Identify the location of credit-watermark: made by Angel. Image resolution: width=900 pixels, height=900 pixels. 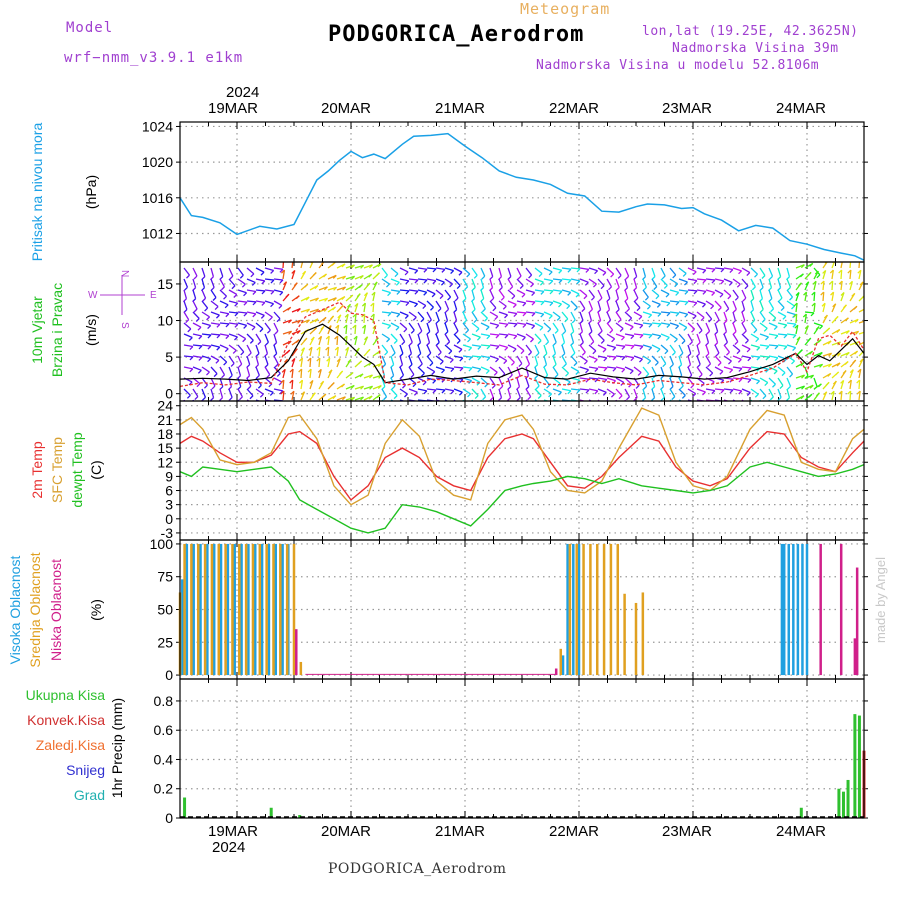
(880, 600).